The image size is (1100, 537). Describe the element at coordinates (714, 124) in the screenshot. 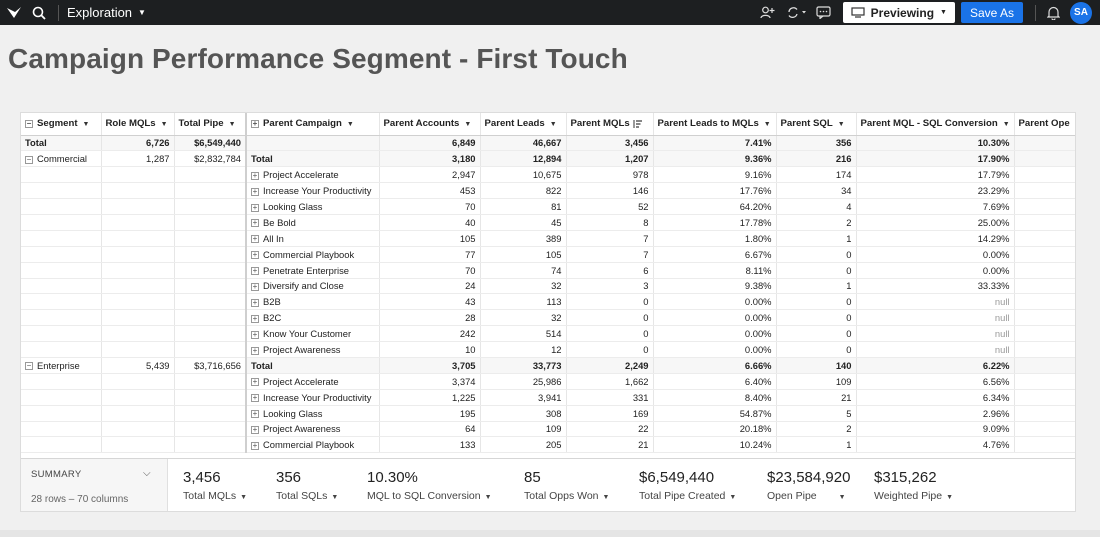

I see `column-header-parent-leads-to-mqls: Parent Leads to MQLs ▼` at that location.